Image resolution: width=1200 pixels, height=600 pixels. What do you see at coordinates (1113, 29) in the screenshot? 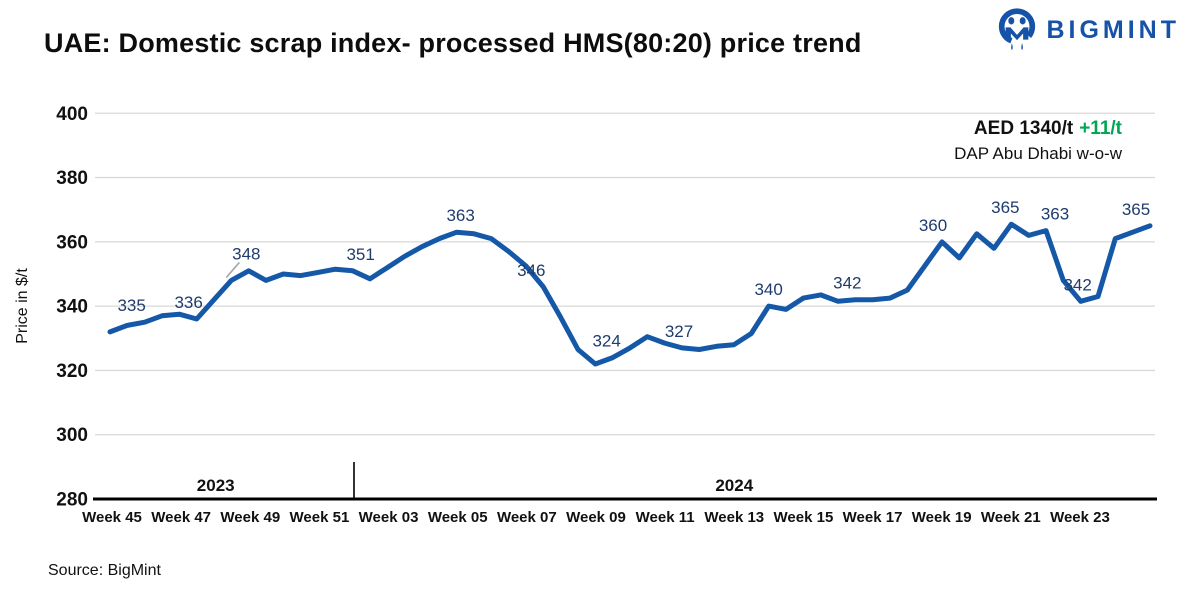
I see `brand-wordmark: BIGMINT` at bounding box center [1113, 29].